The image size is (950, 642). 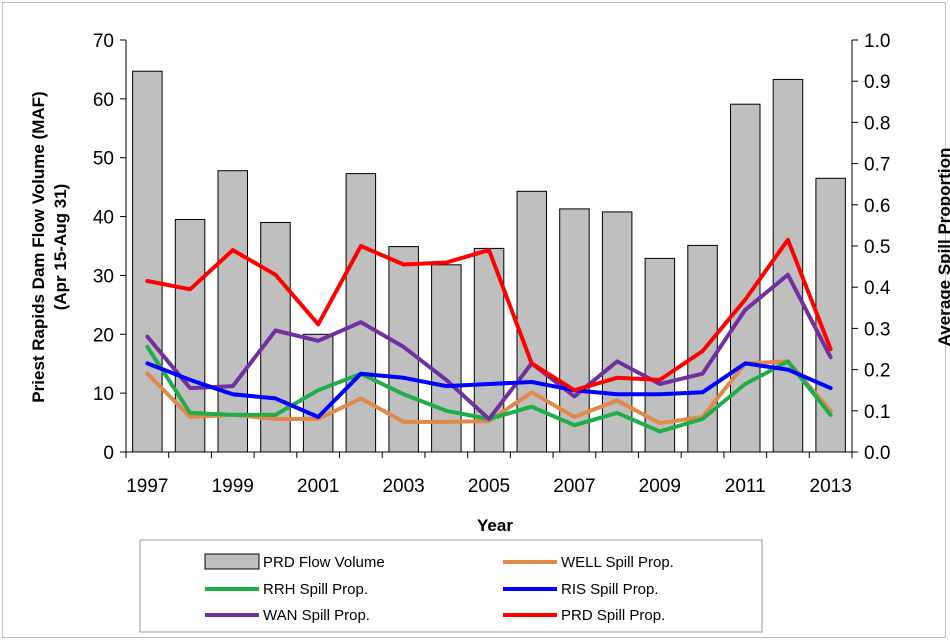 I want to click on y-right-tick-label: 0.0, so click(x=877, y=453).